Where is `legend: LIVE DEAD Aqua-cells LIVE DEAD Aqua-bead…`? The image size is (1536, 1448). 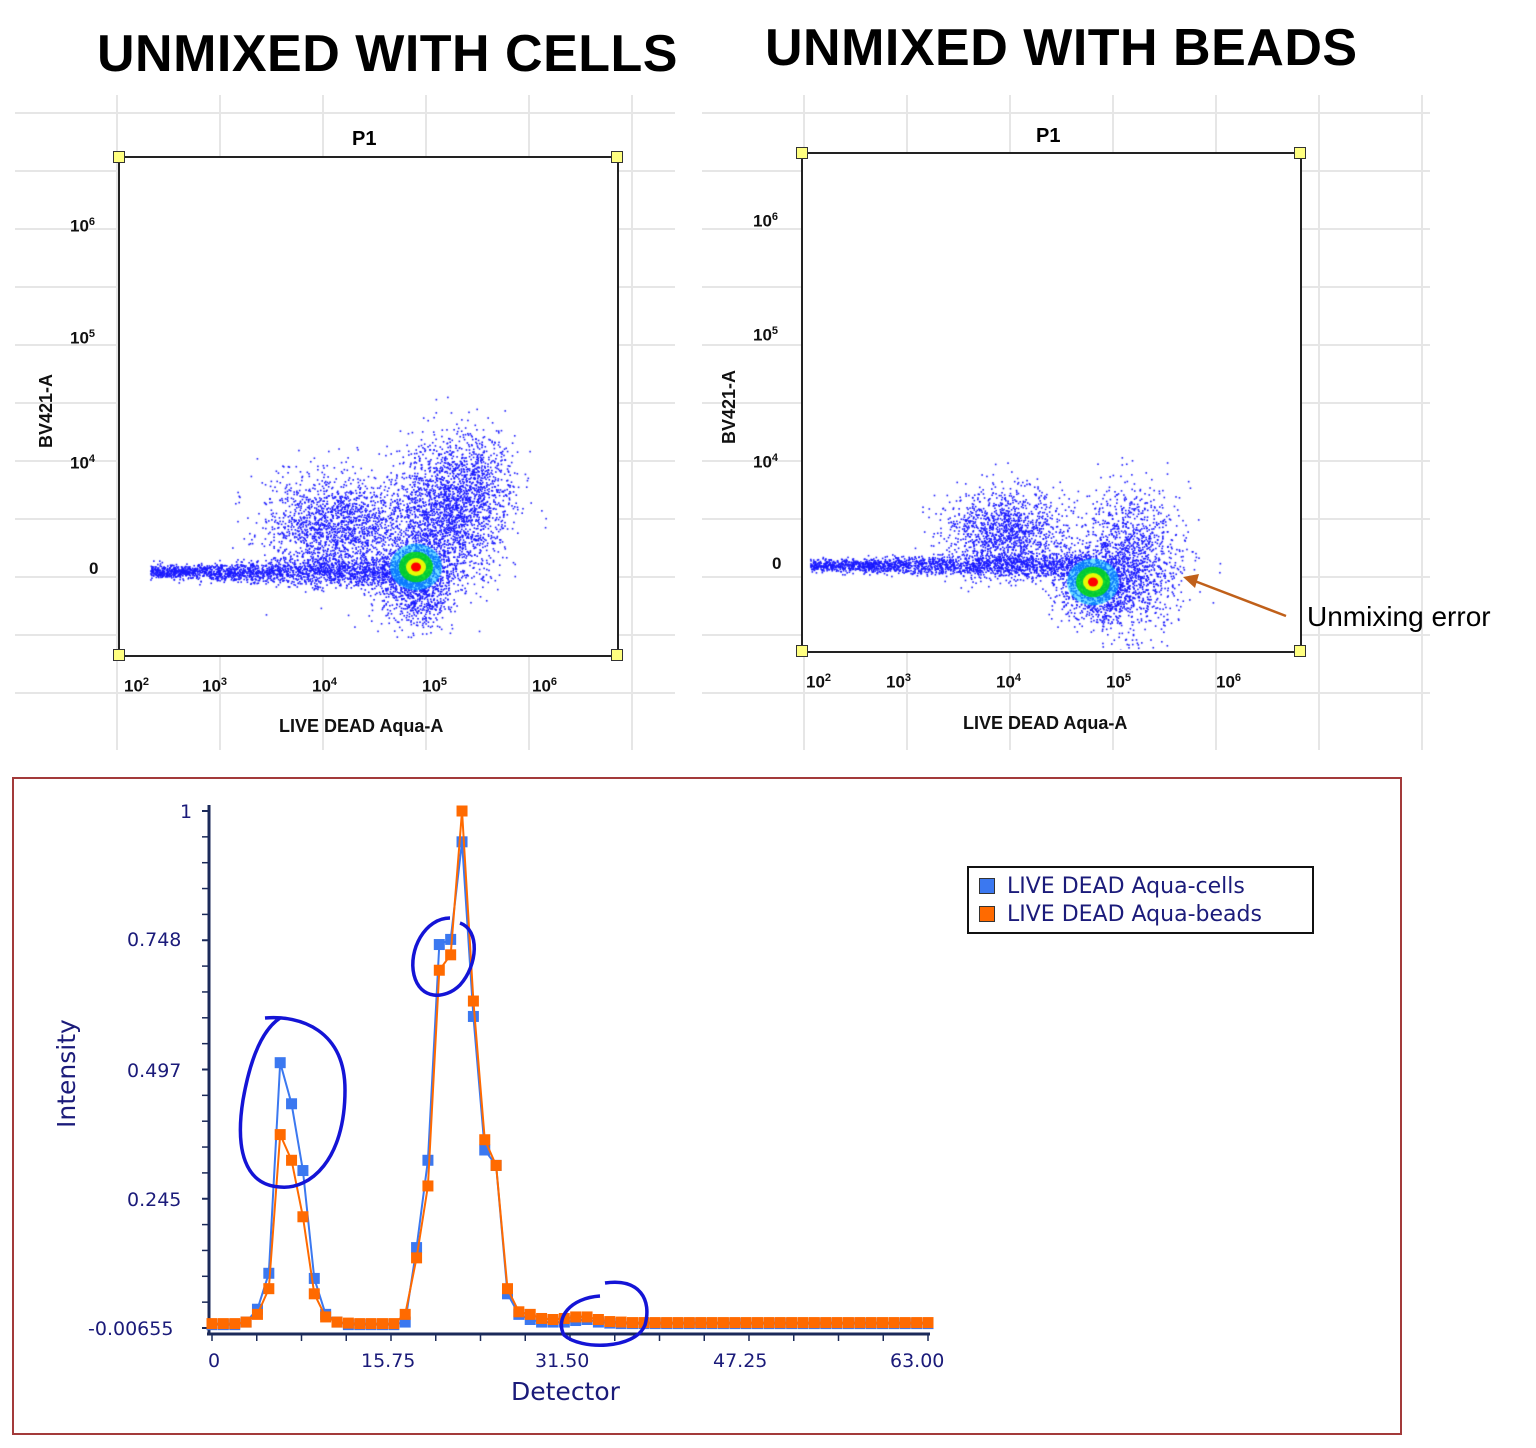 legend: LIVE DEAD Aqua-cells LIVE DEAD Aqua-bead… is located at coordinates (1140, 900).